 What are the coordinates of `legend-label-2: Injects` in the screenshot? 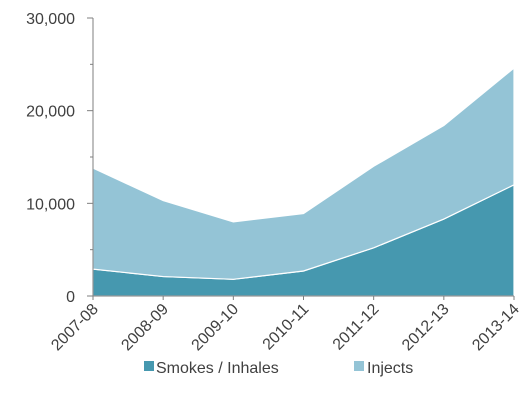 It's located at (390, 368).